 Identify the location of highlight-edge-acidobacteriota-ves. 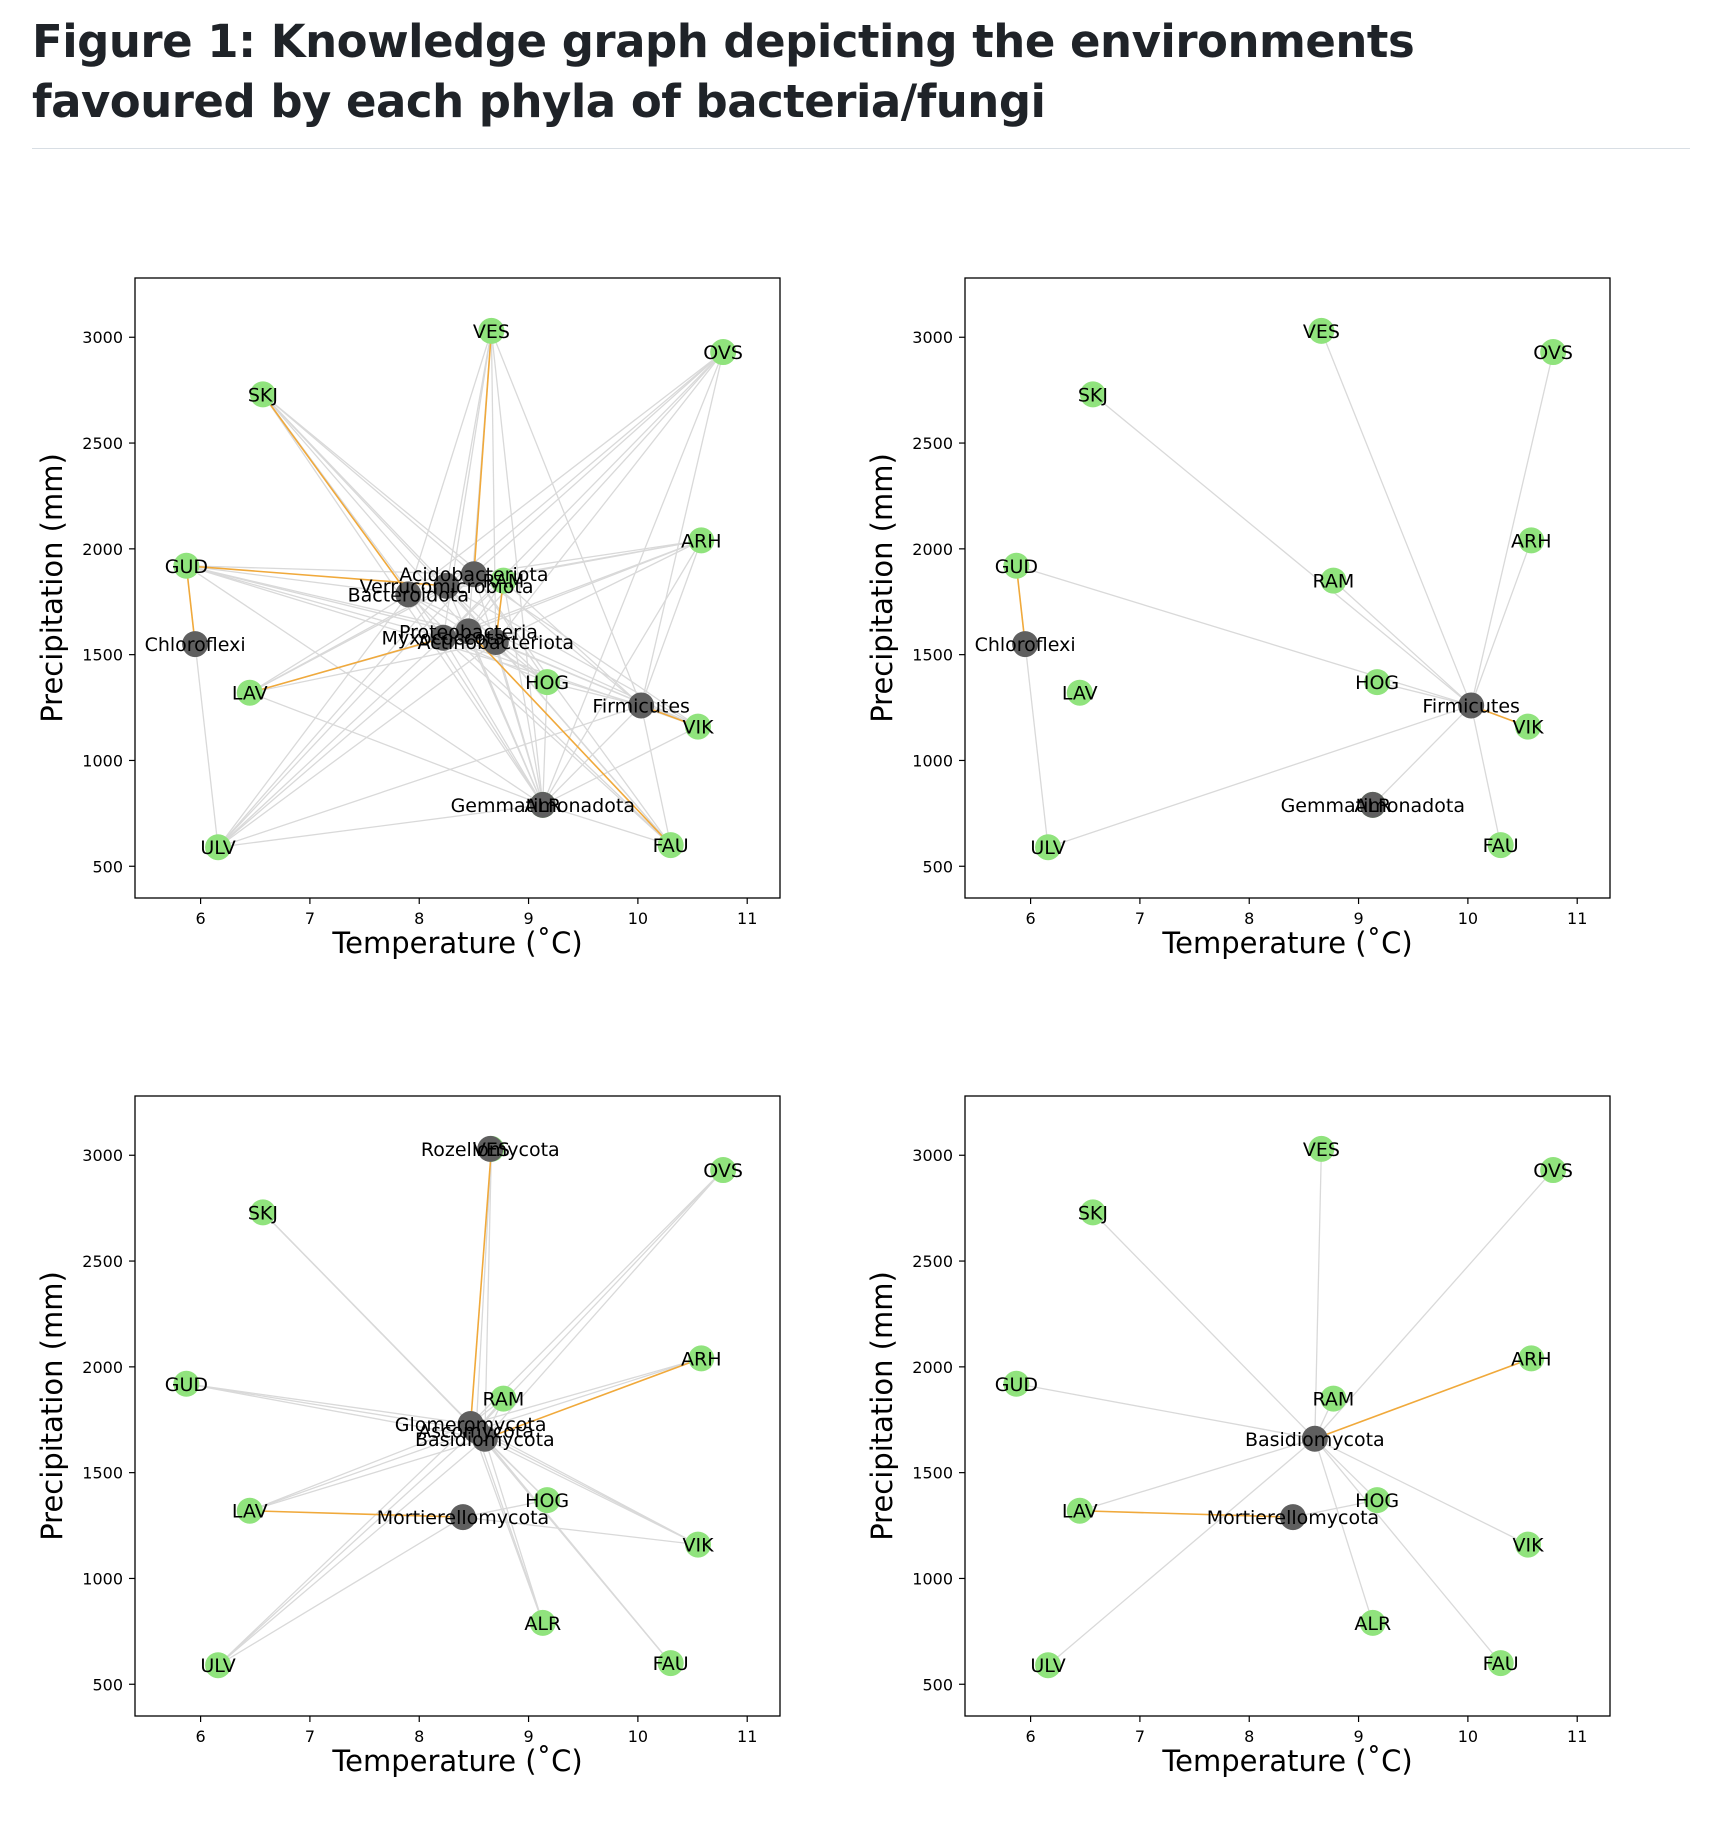
(483, 452).